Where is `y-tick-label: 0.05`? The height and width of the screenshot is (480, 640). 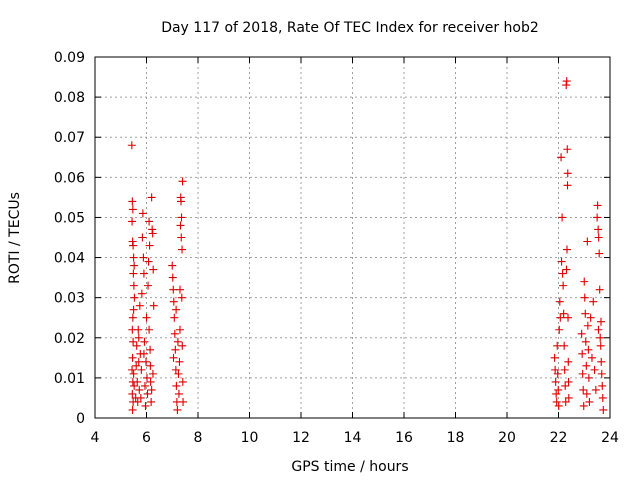 y-tick-label: 0.05 is located at coordinates (69, 218).